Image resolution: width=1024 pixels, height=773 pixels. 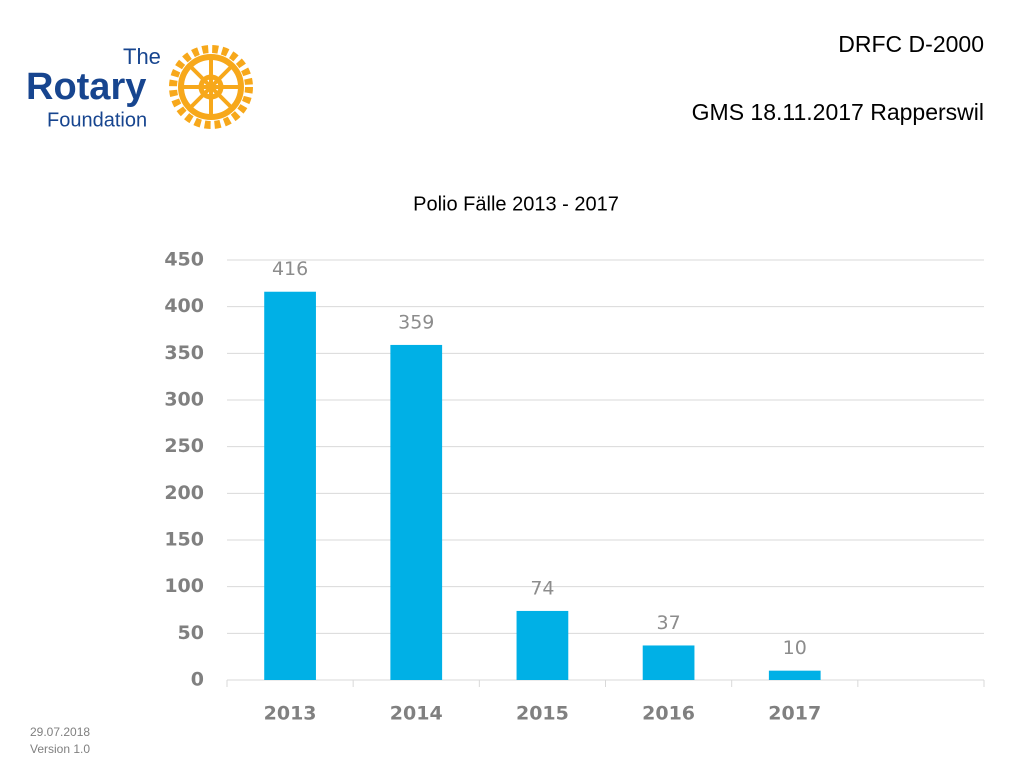 I want to click on x-tick-label: 2013, so click(x=290, y=714).